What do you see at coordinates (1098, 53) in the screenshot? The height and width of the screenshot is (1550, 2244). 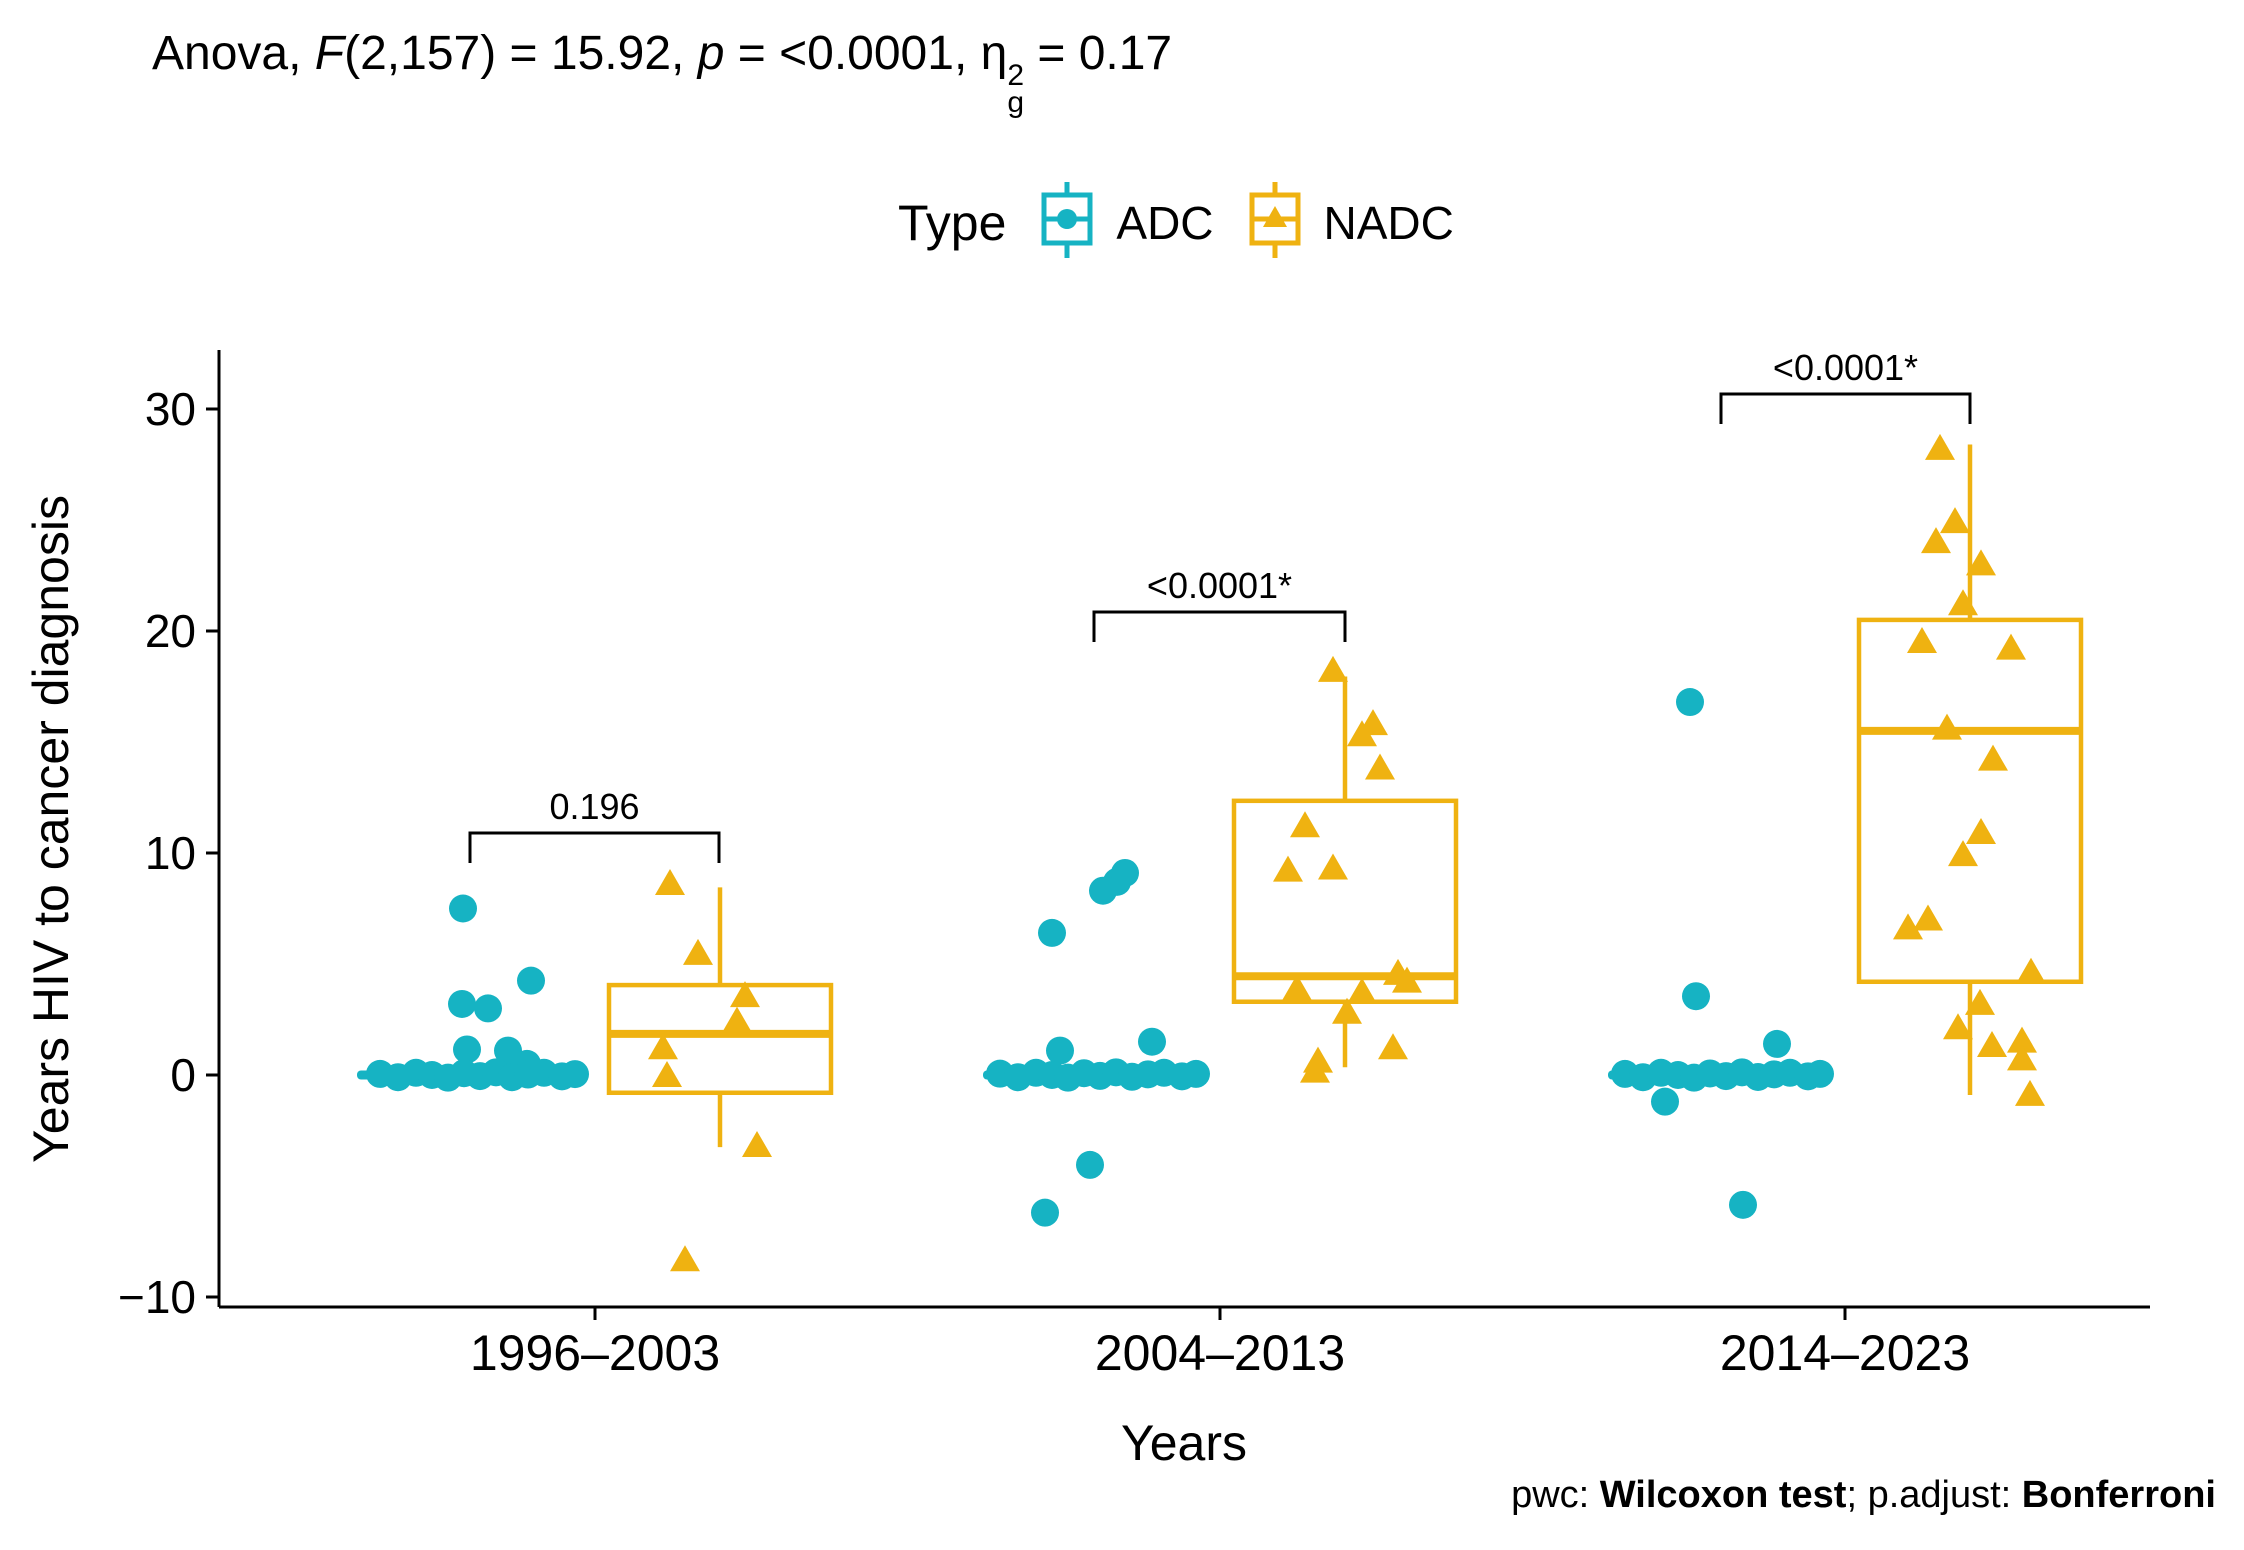 I see `title-post: = 0.17` at bounding box center [1098, 53].